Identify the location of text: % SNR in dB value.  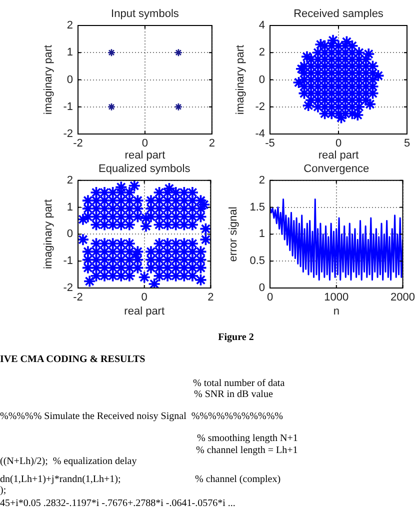
(233, 395).